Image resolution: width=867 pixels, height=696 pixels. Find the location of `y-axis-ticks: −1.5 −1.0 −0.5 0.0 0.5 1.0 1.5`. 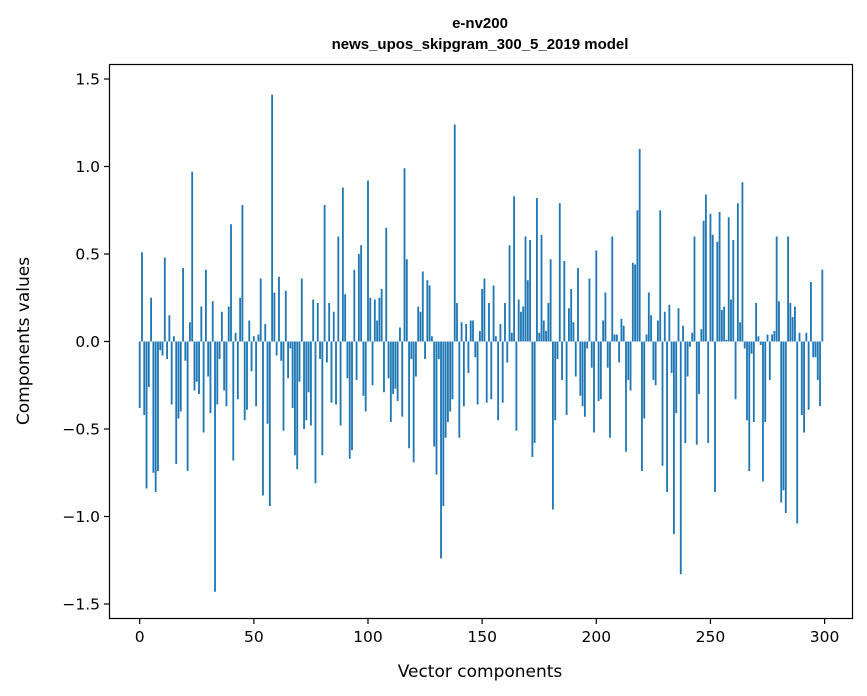

y-axis-ticks: −1.5 −1.0 −0.5 0.0 0.5 1.0 1.5 is located at coordinates (86, 342).